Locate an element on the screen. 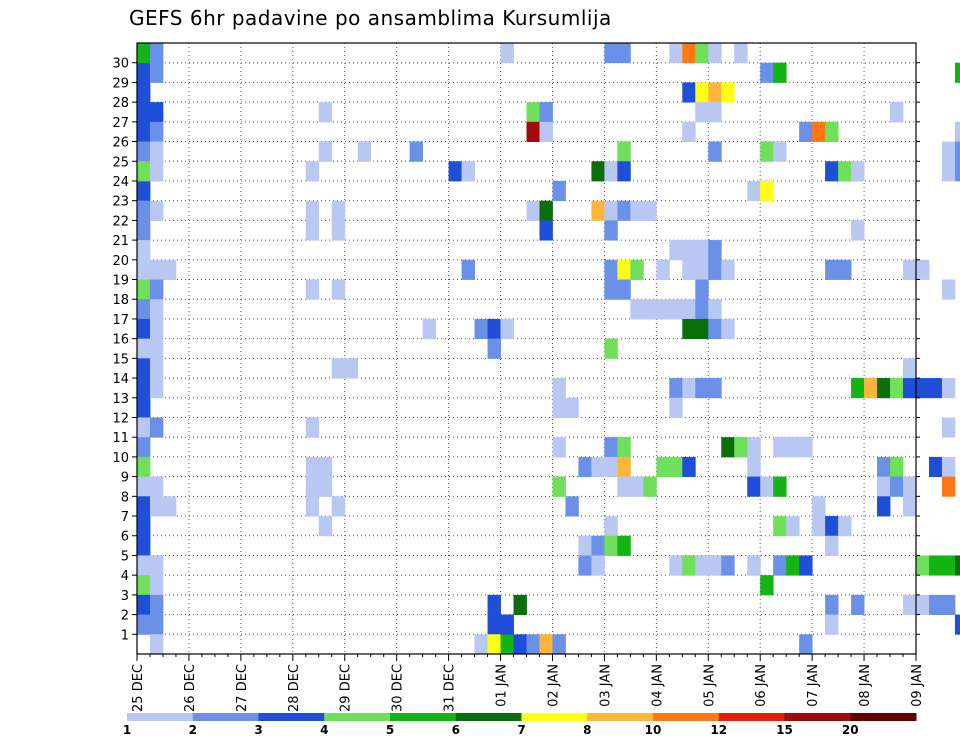 The height and width of the screenshot is (742, 960). x-tick-label: 01 JAN is located at coordinates (502, 685).